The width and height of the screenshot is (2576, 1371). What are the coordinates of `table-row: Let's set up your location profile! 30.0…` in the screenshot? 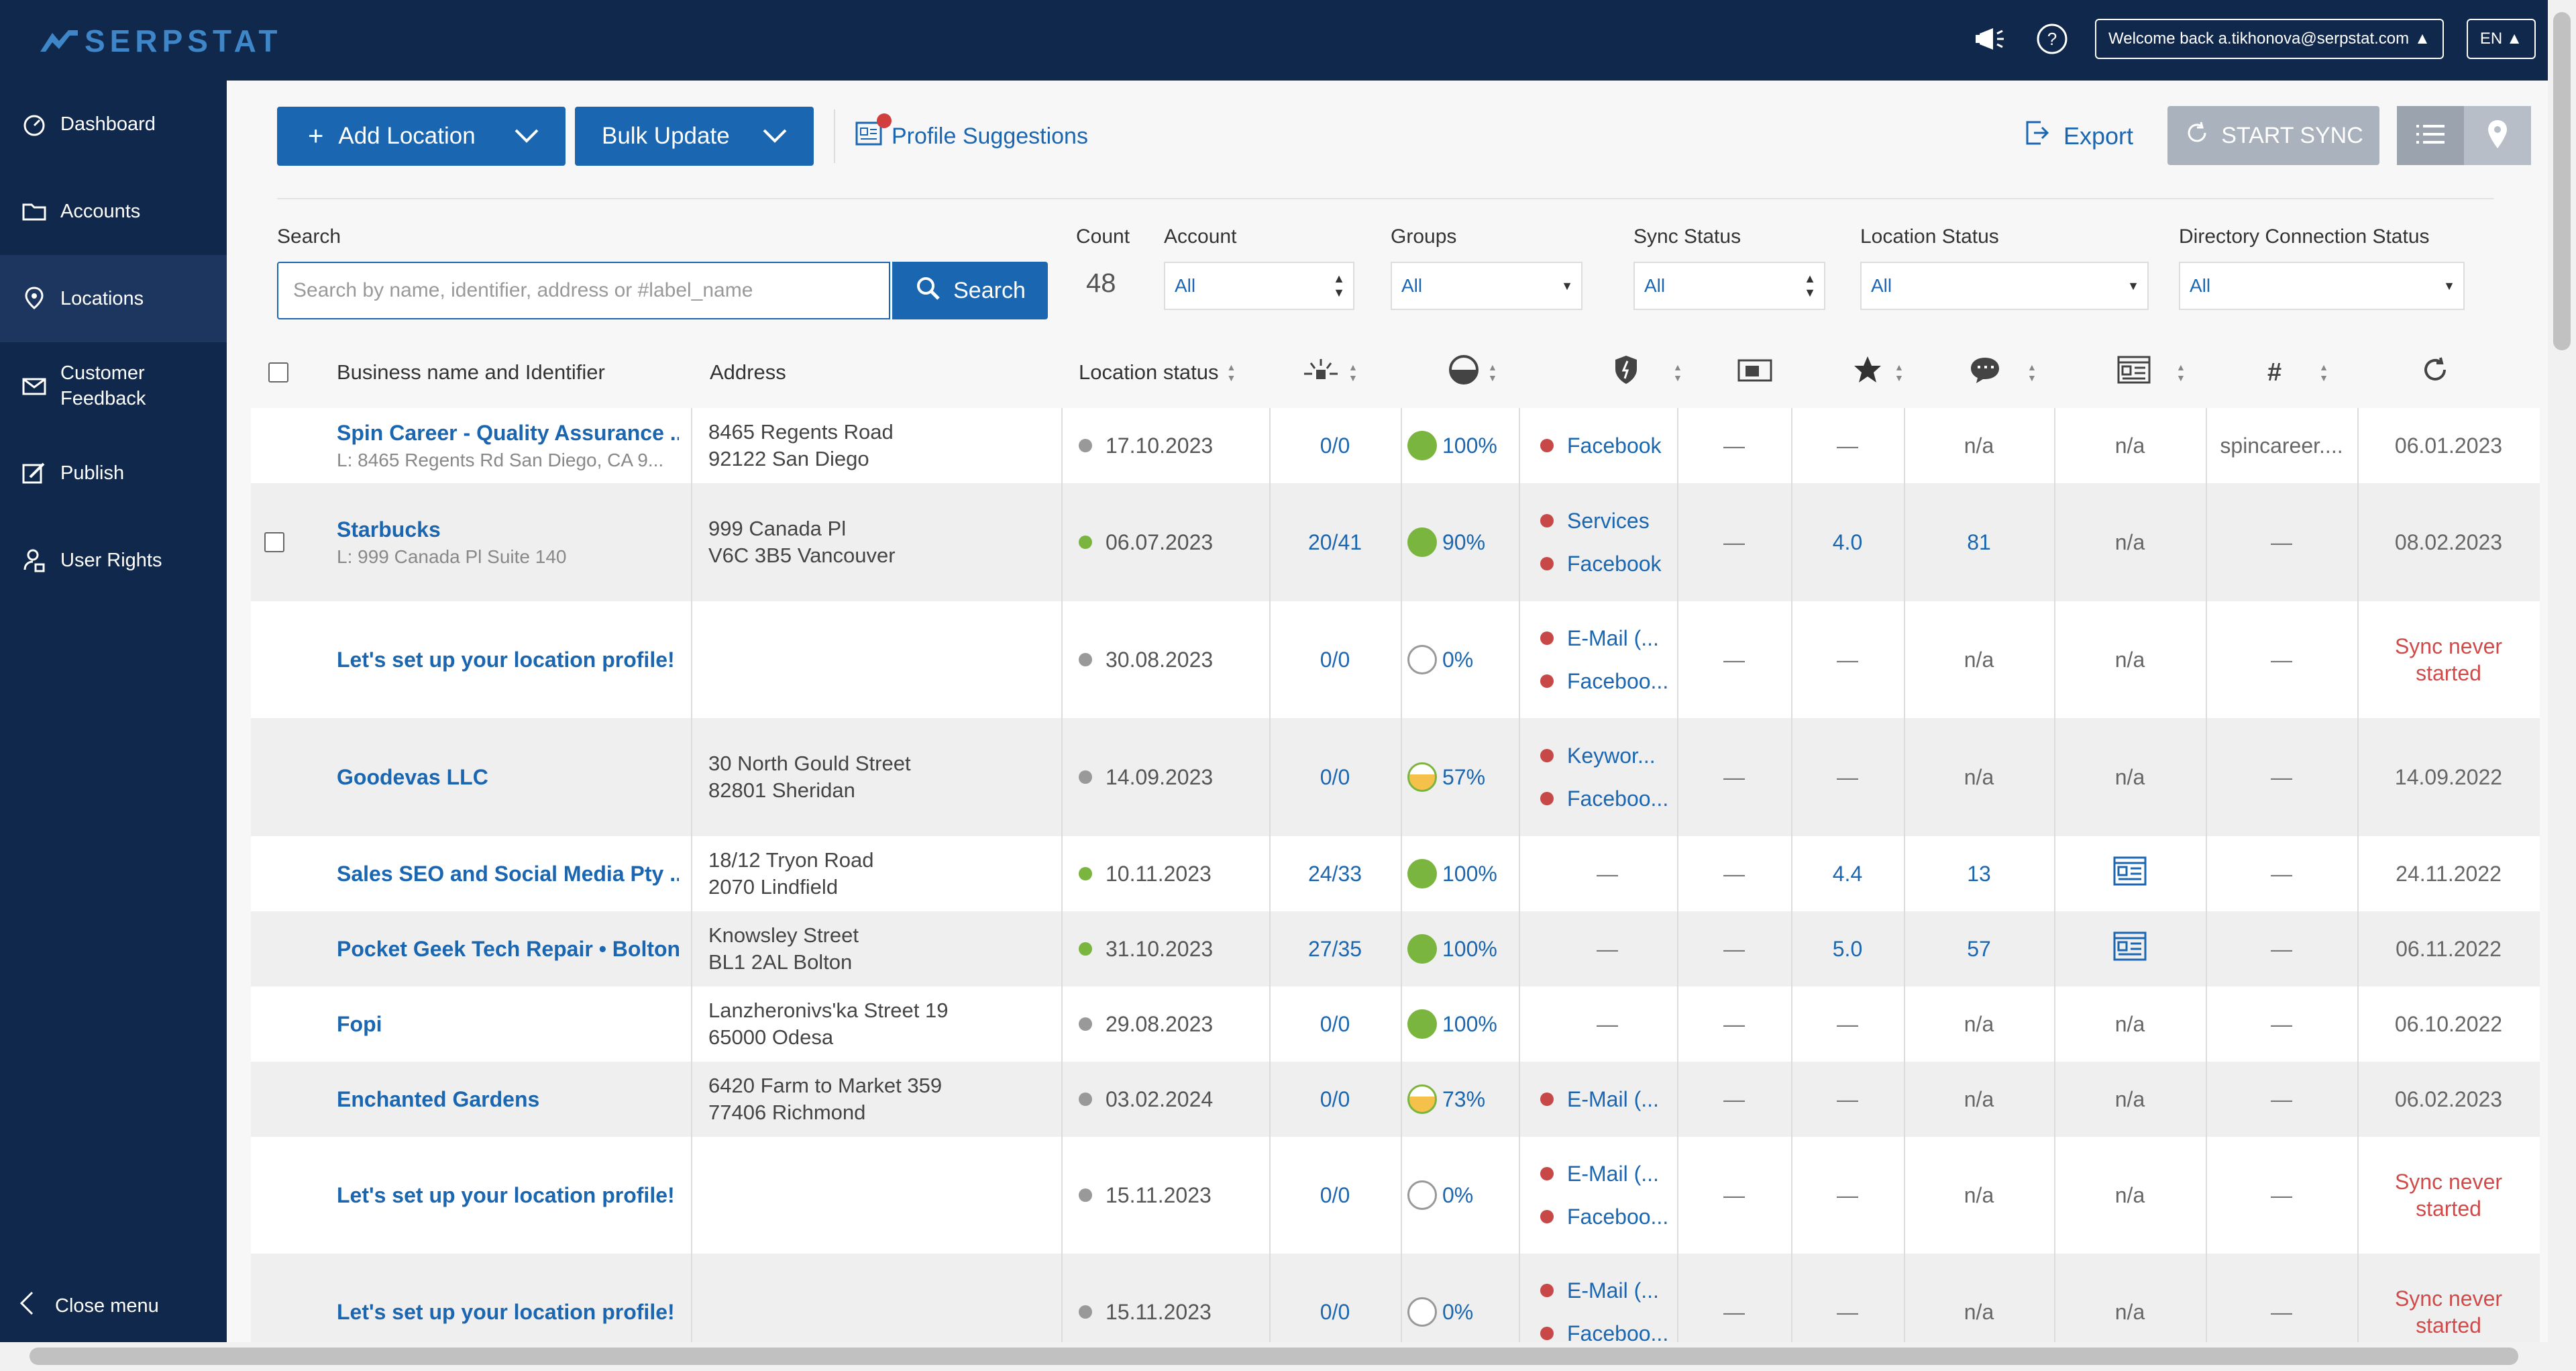 It's located at (1395, 659).